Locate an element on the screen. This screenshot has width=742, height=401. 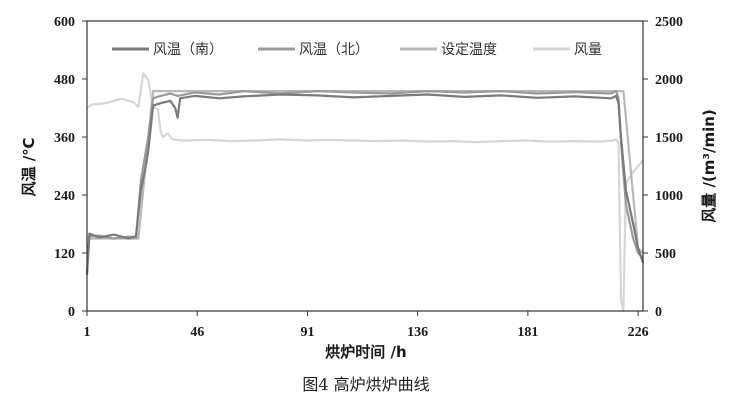
x-tick-label: 91 is located at coordinates (307, 332).